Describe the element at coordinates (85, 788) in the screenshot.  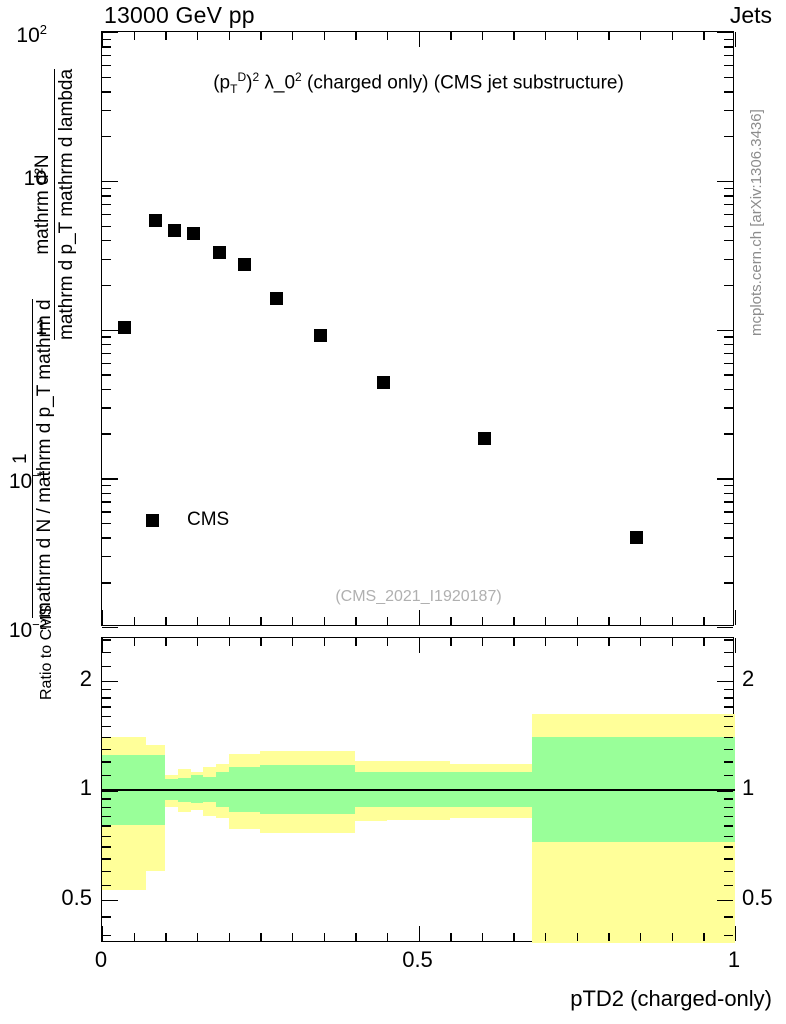
I see `ratio-y-tick-label: 1` at that location.